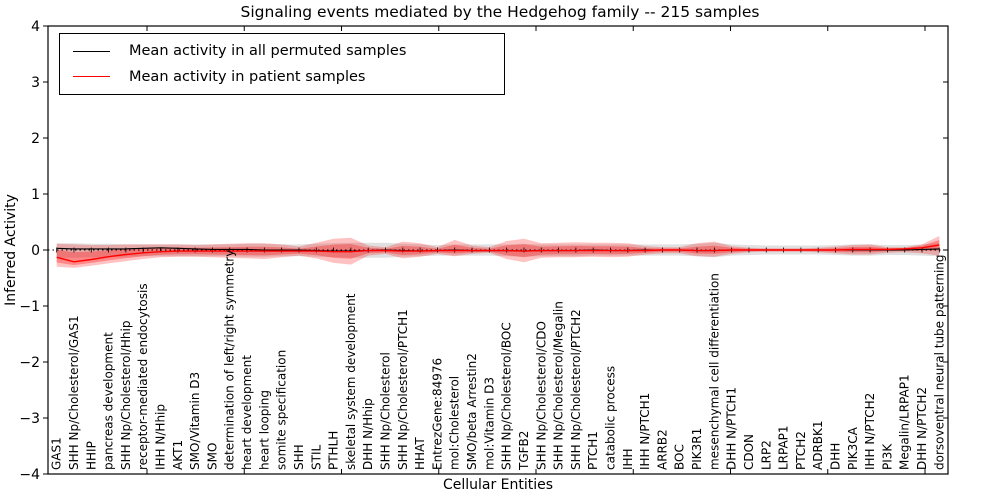  What do you see at coordinates (732, 428) in the screenshot?
I see `x-tick-label: DHH N/PTCH1` at bounding box center [732, 428].